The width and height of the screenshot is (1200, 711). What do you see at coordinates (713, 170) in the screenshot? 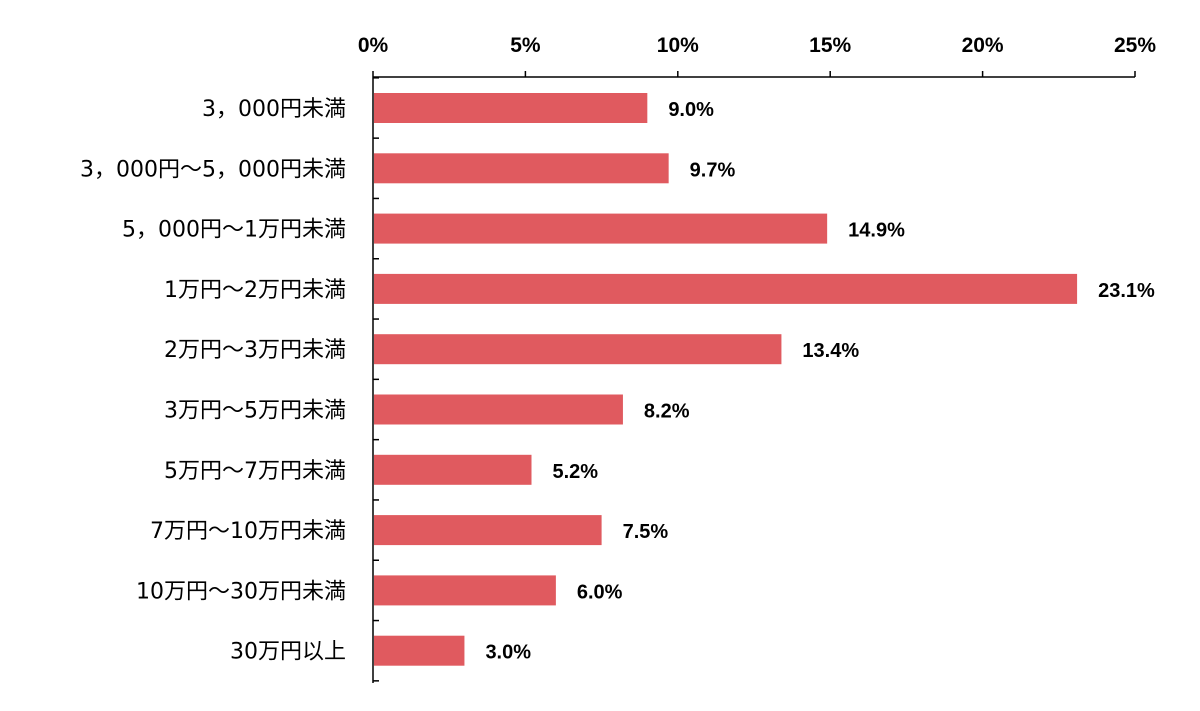
I see `data-label: 9.7%` at bounding box center [713, 170].